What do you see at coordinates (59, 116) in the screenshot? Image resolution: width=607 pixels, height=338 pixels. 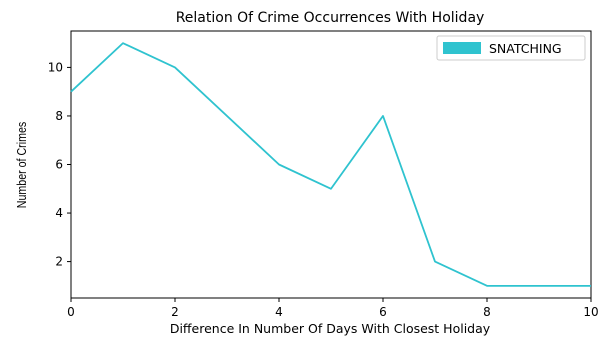 I see `y-tick-label: 8` at bounding box center [59, 116].